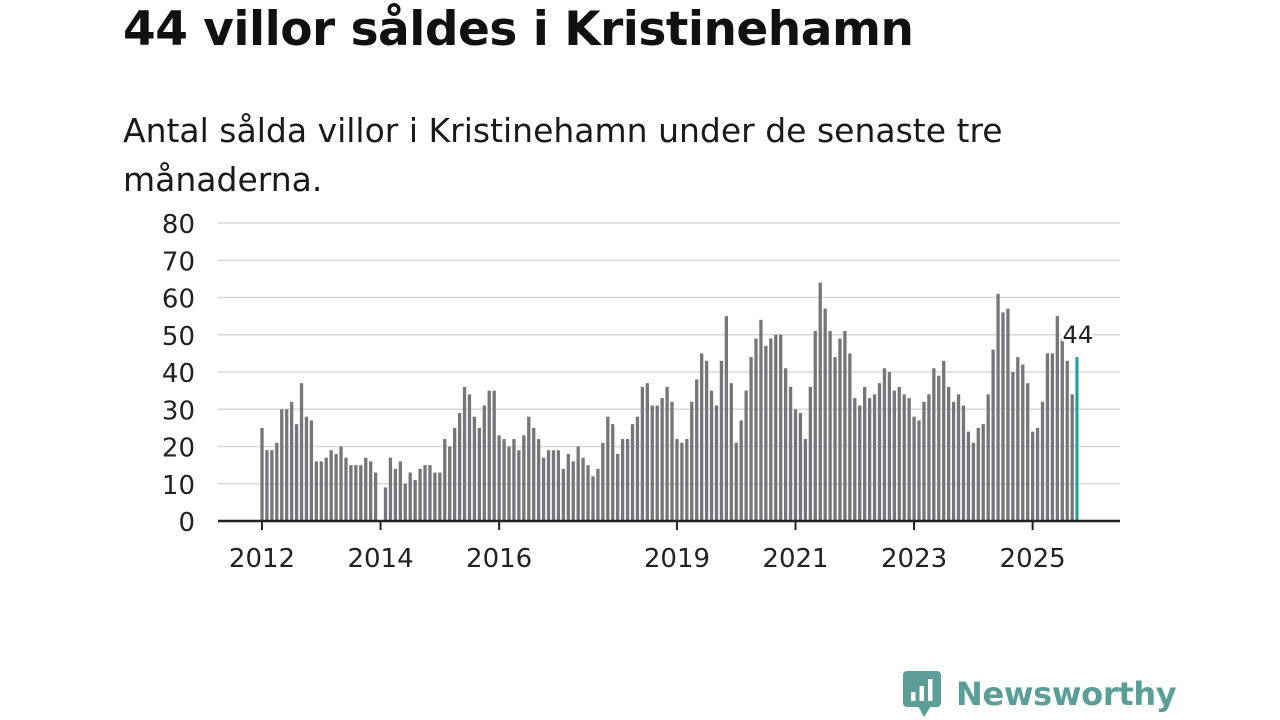 The width and height of the screenshot is (1280, 720). Describe the element at coordinates (518, 29) in the screenshot. I see `chart-title: 44 villor såldes i Kristinehamn` at that location.